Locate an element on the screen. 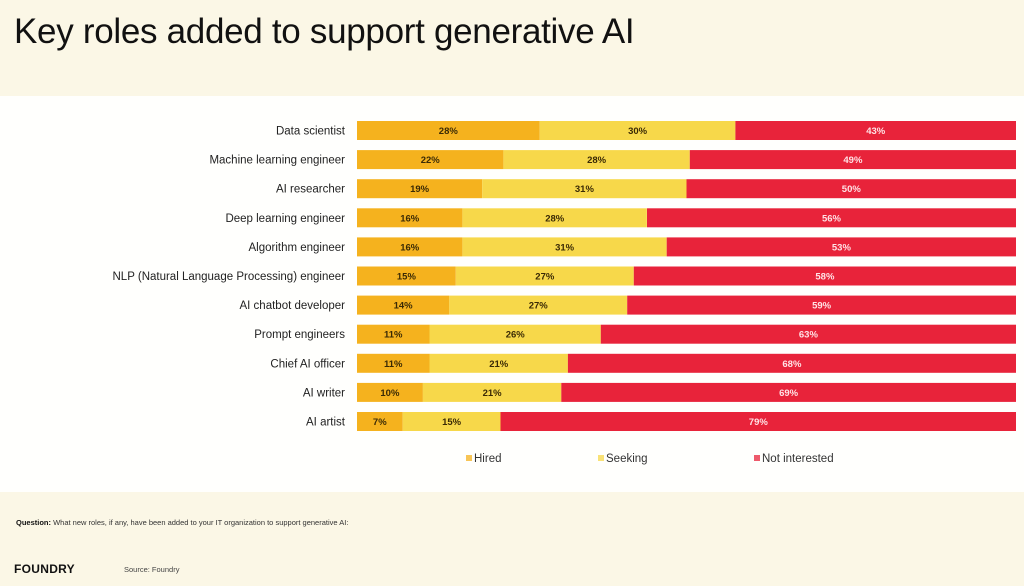  data-label-hired: 28% is located at coordinates (449, 131).